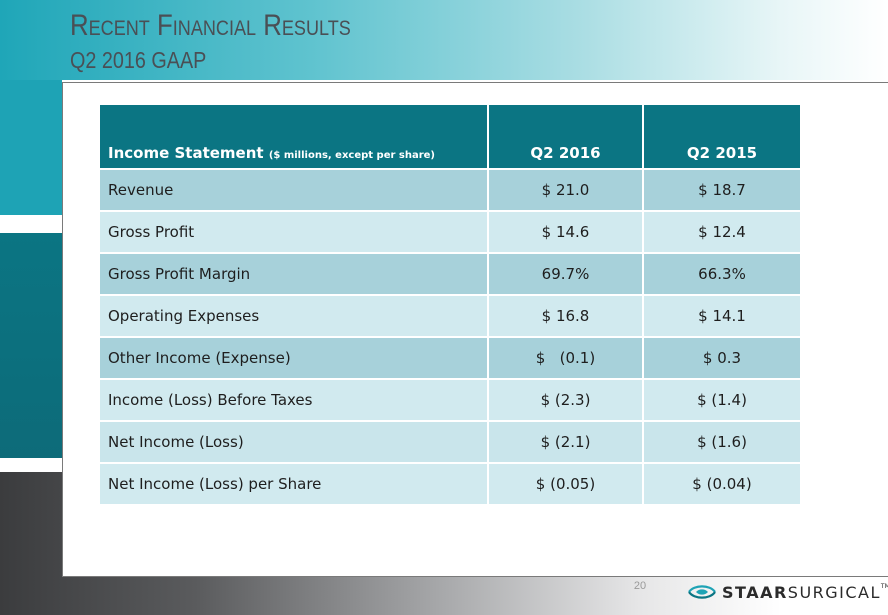  Describe the element at coordinates (565, 189) in the screenshot. I see `value-q2-2016: $ 21.0` at that location.